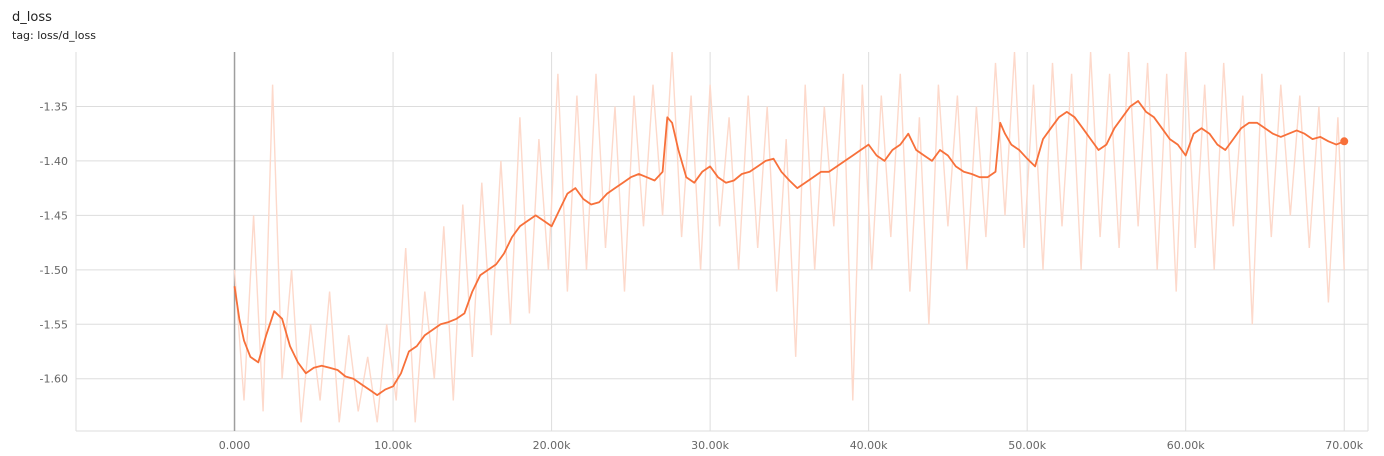  I want to click on y-tick-label: -1.55, so click(54, 324).